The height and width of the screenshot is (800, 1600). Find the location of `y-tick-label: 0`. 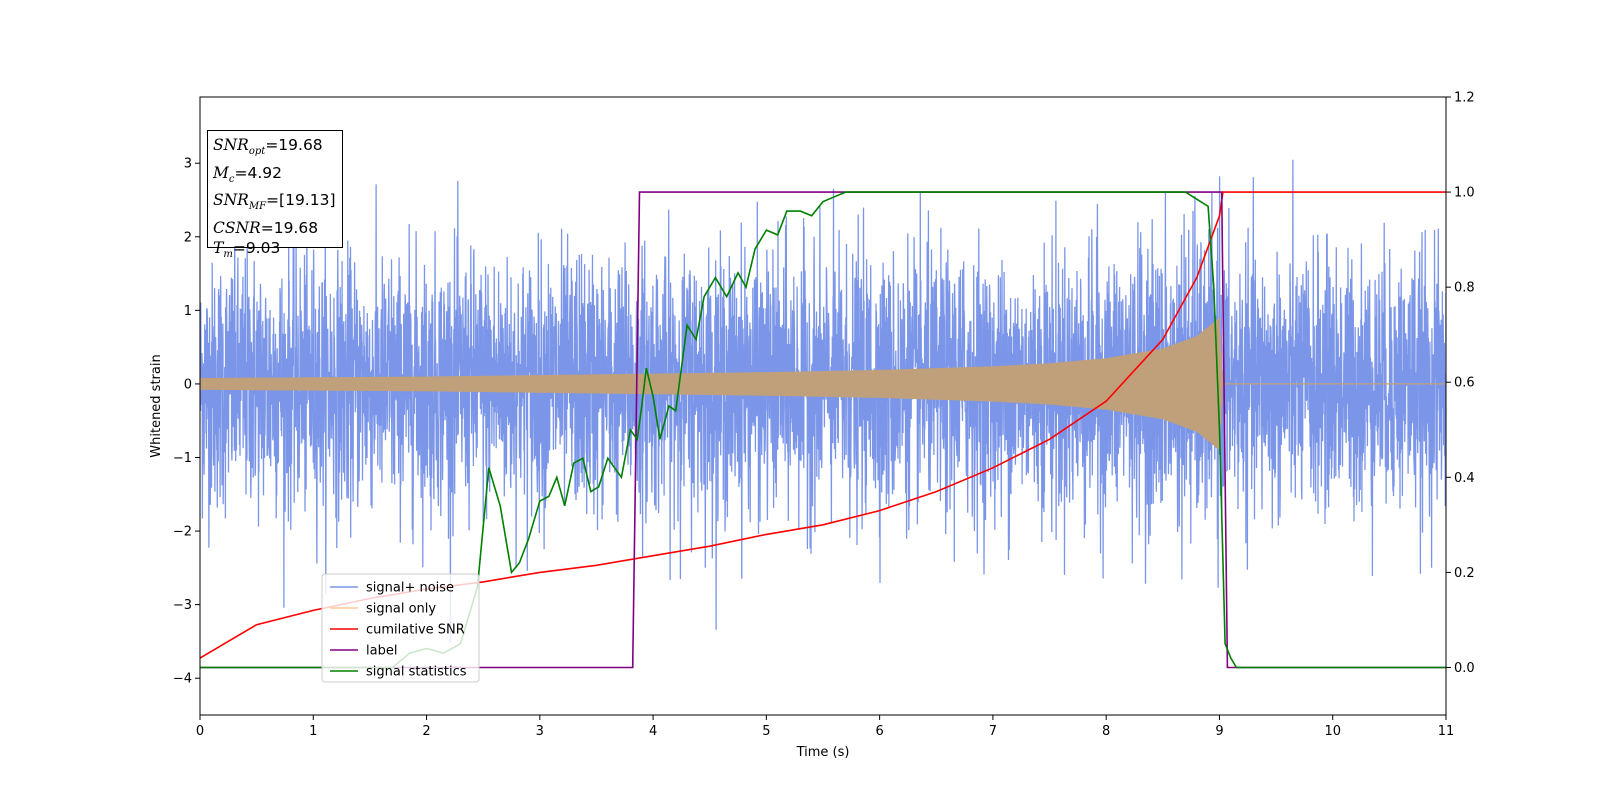

y-tick-label: 0 is located at coordinates (188, 384).